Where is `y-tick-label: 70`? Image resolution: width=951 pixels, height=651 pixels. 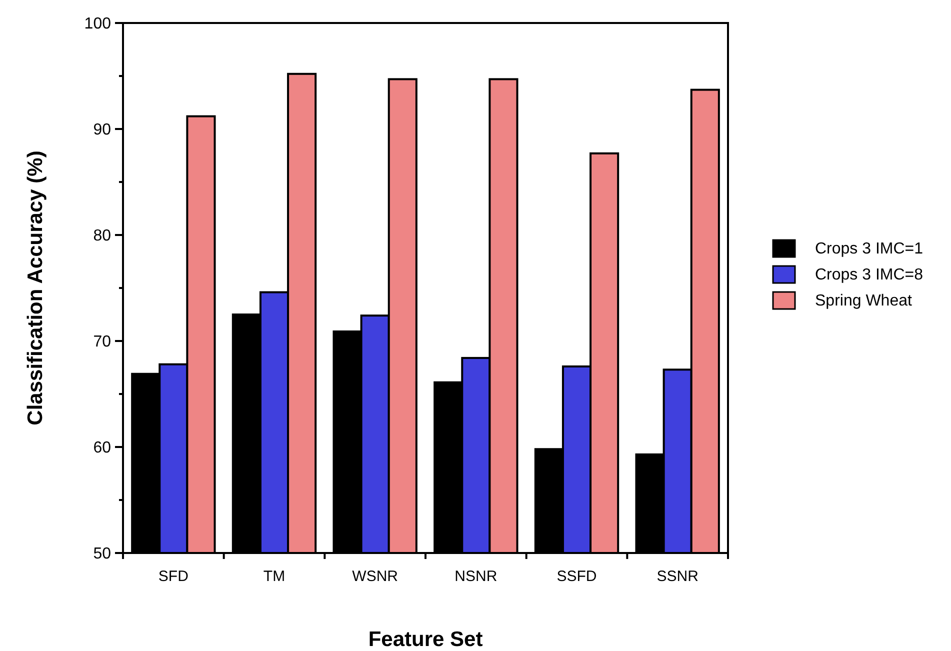 y-tick-label: 70 is located at coordinates (102, 342).